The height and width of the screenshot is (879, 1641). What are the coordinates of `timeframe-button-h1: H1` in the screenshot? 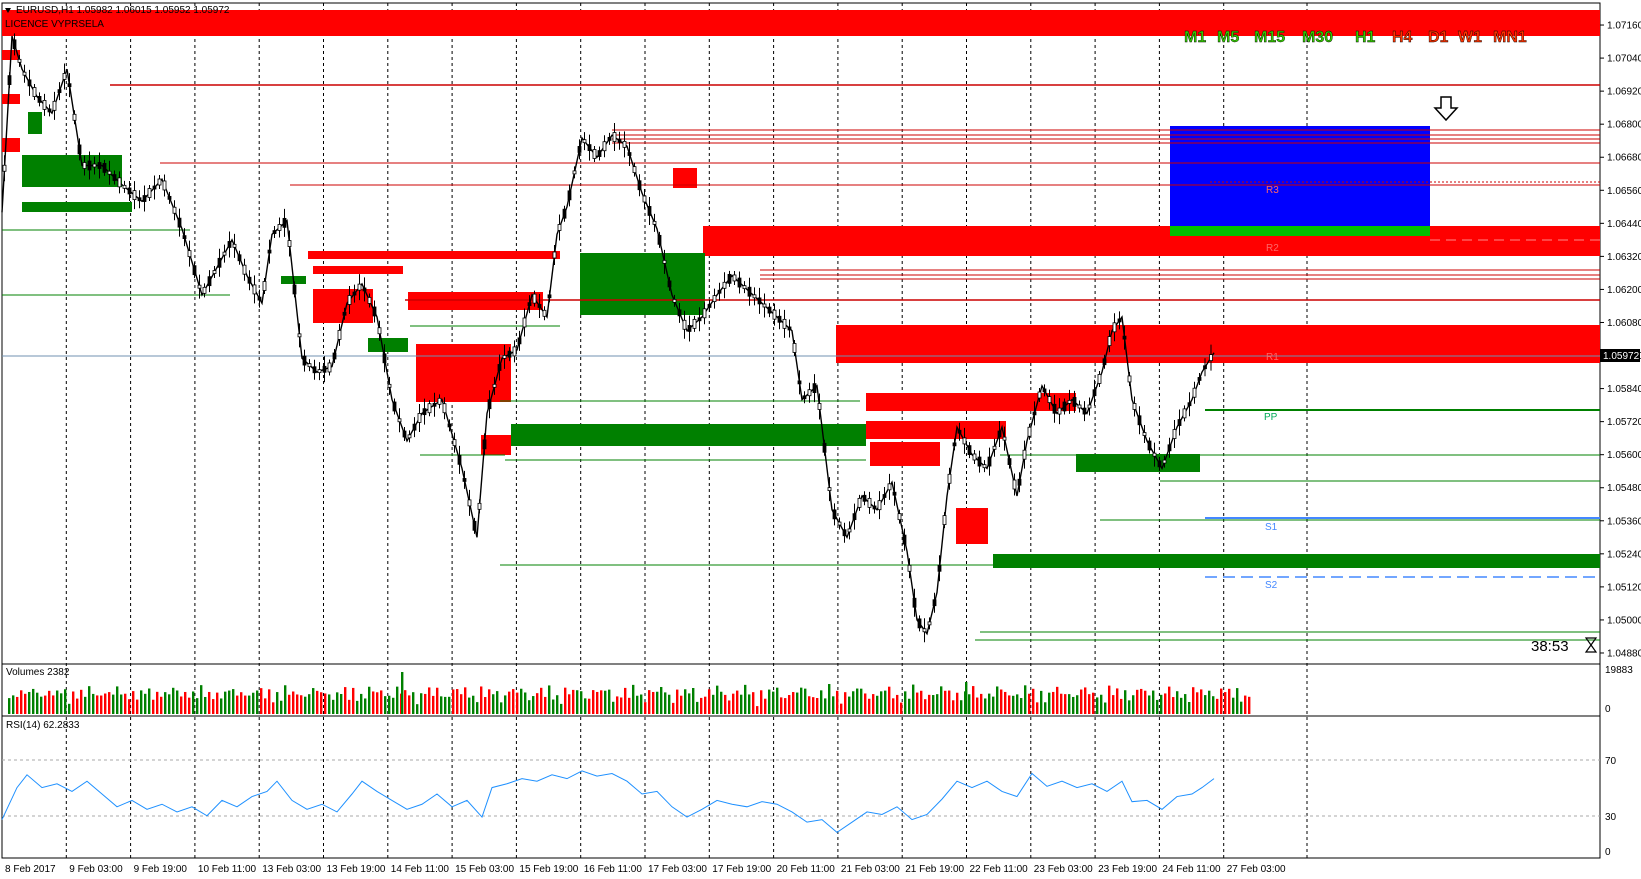 It's located at (1365, 37).